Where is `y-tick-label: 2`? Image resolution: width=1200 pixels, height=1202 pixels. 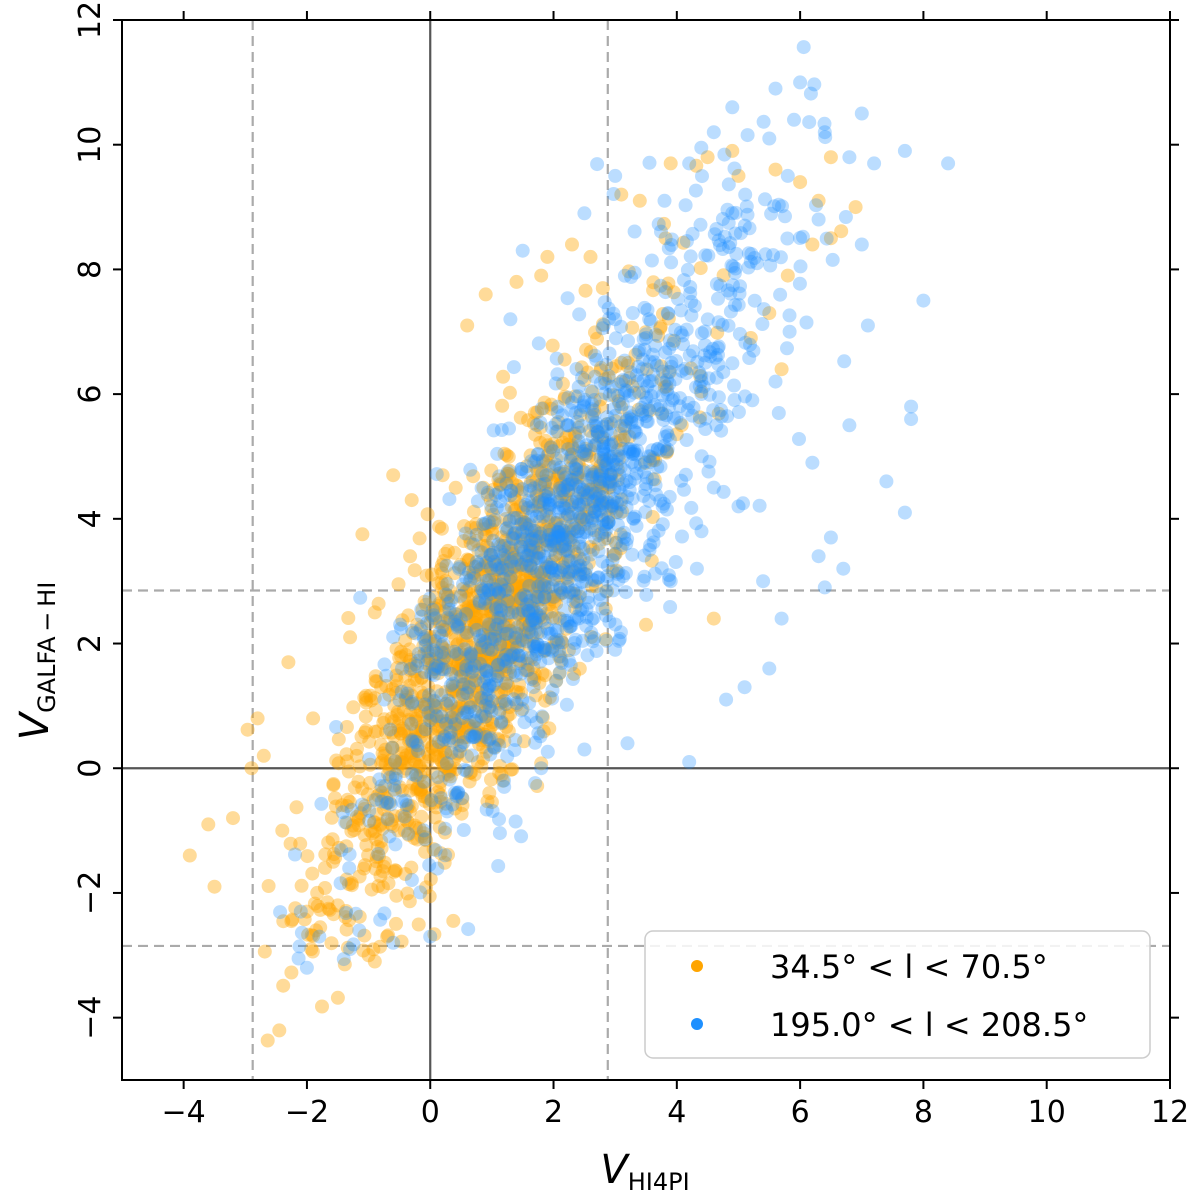 y-tick-label: 2 is located at coordinates (90, 643).